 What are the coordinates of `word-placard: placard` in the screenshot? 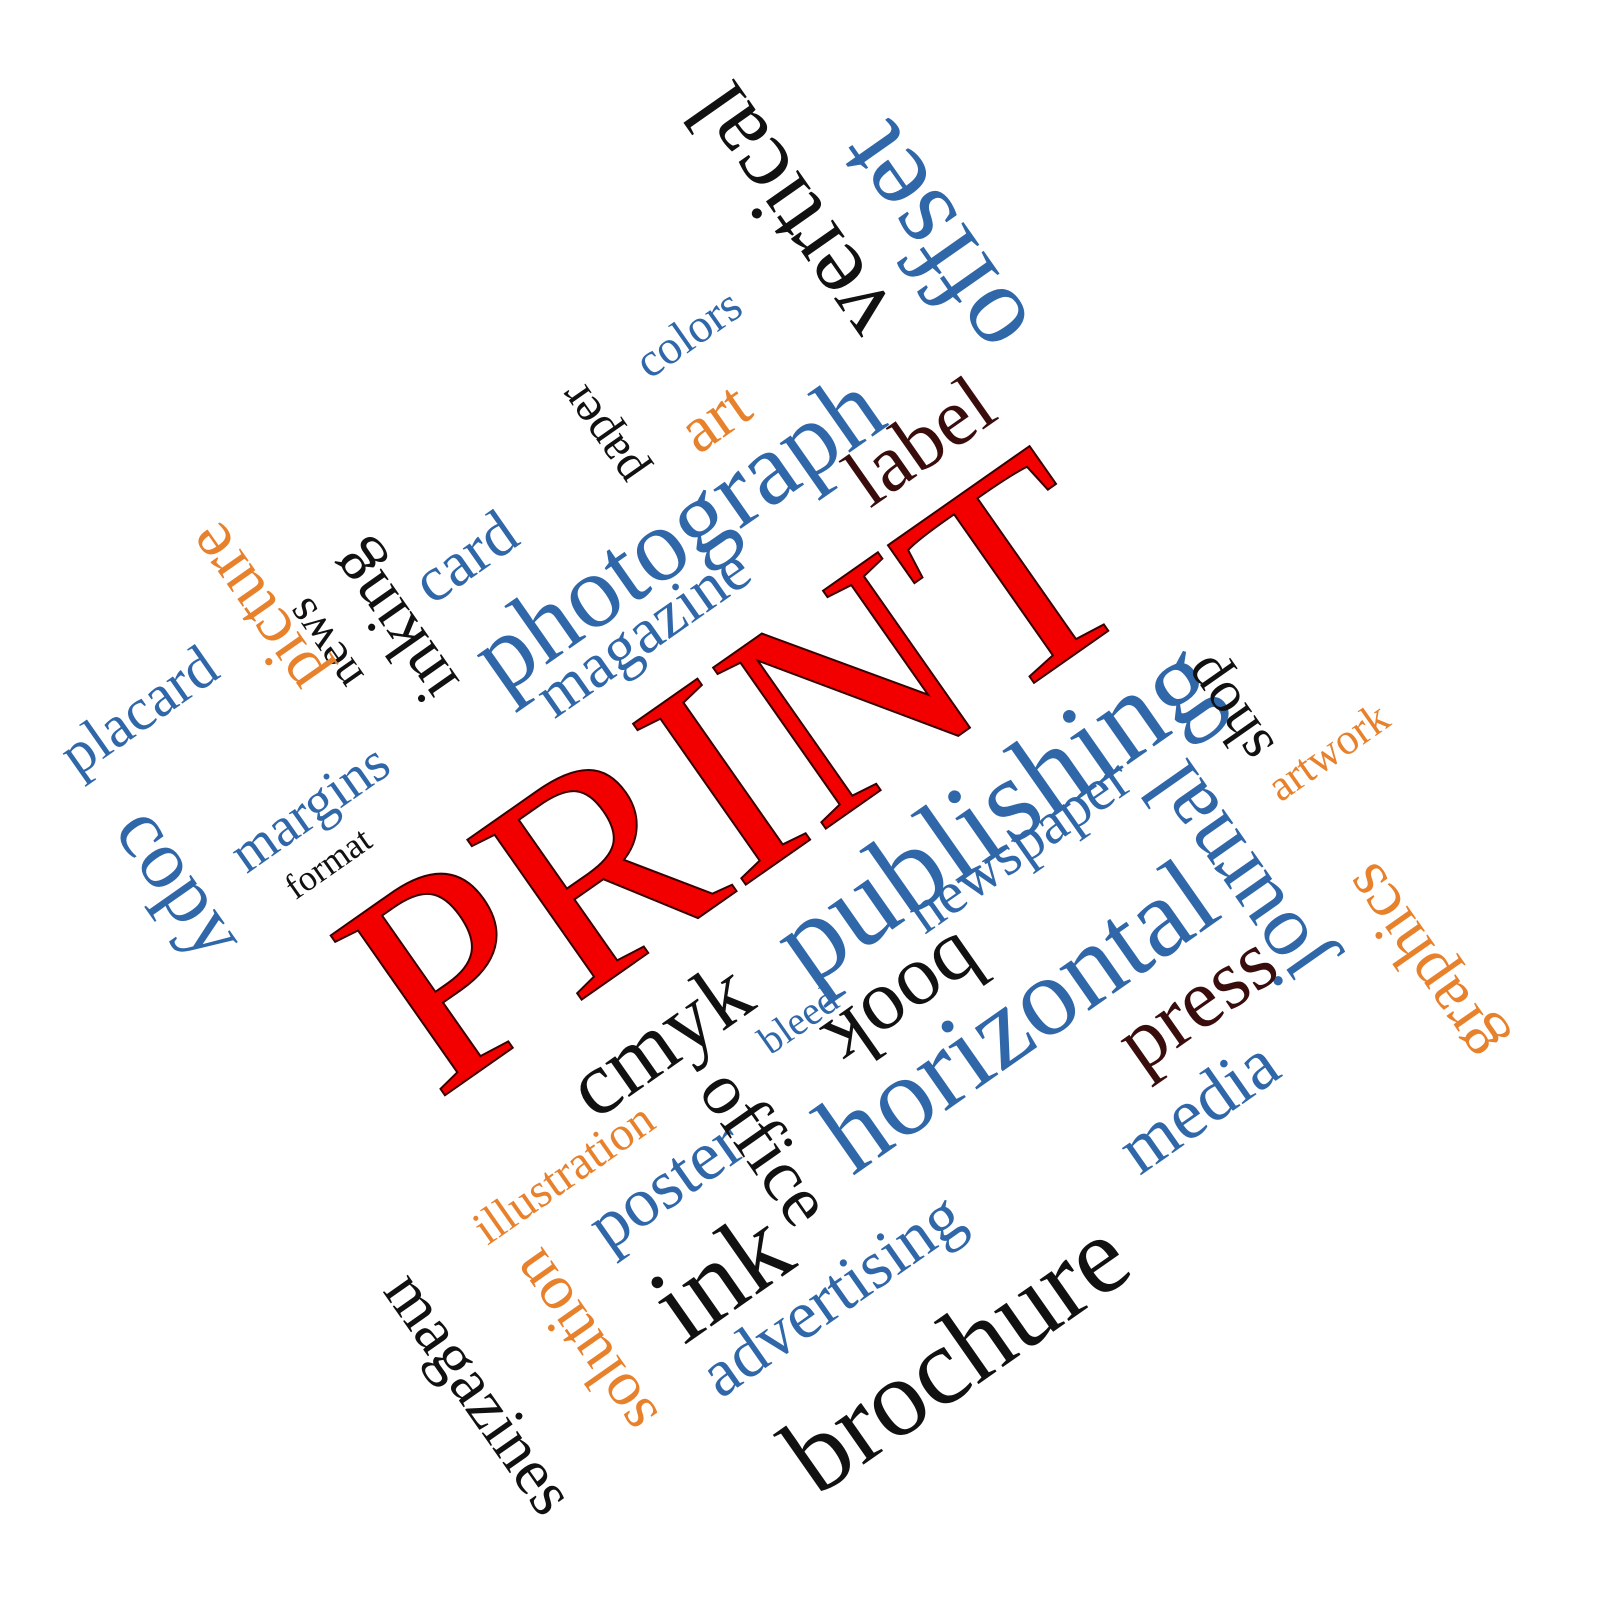 It's located at (138, 710).